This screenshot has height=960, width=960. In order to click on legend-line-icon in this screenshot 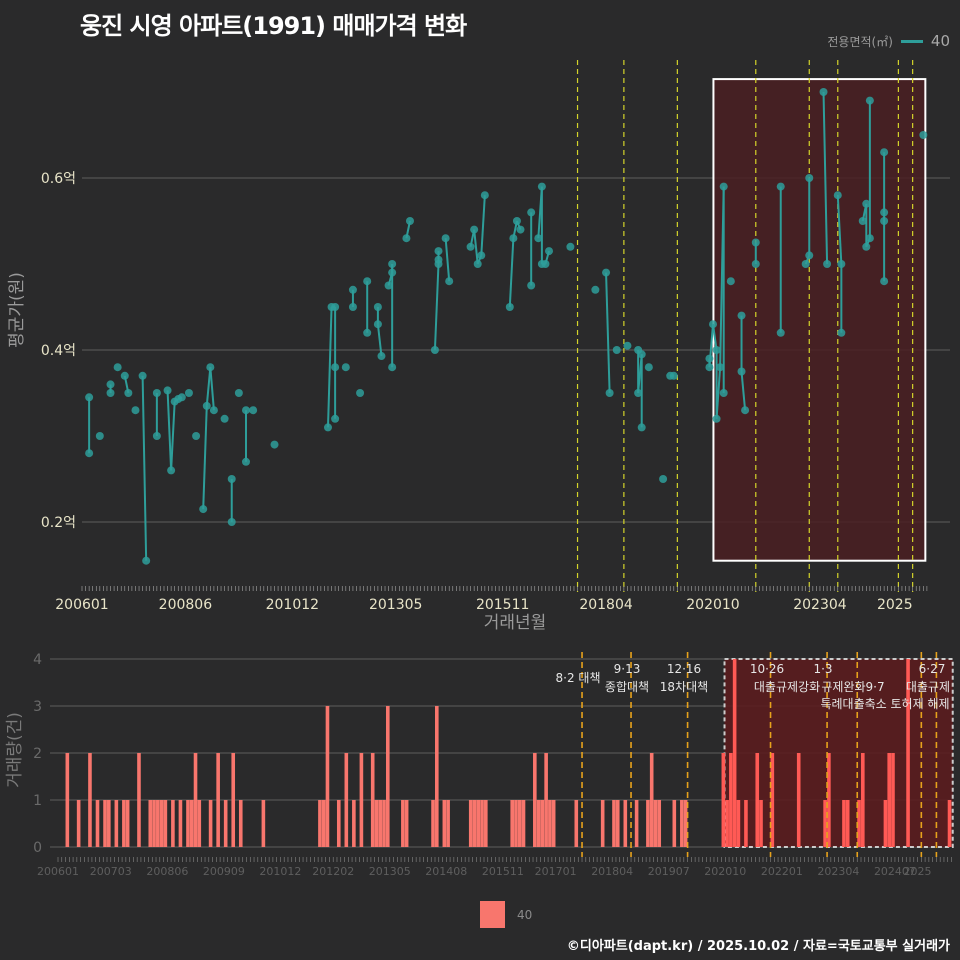, I will do `click(911, 41)`.